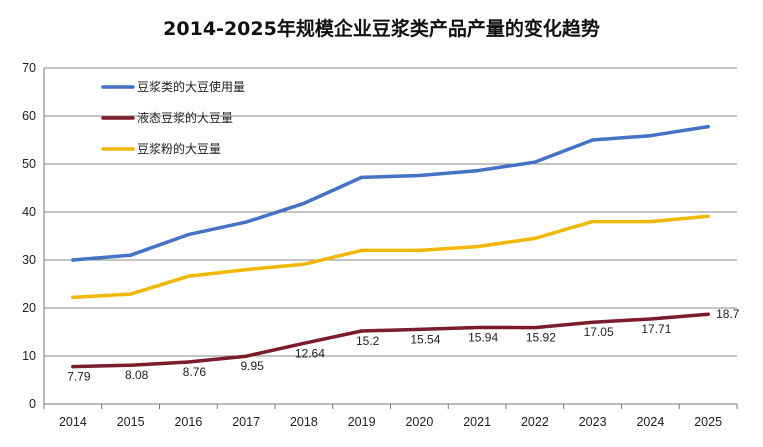  Describe the element at coordinates (419, 422) in the screenshot. I see `x-tick-label: 2020` at that location.